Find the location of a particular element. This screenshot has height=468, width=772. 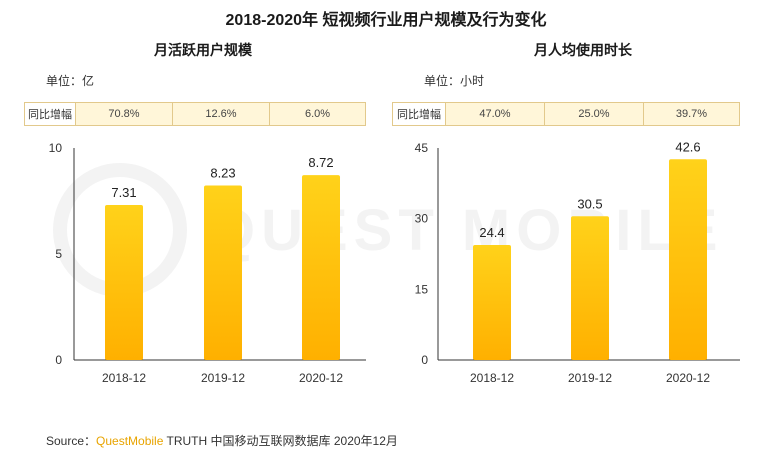

growth-cell-2018: 47.0% is located at coordinates (494, 114).